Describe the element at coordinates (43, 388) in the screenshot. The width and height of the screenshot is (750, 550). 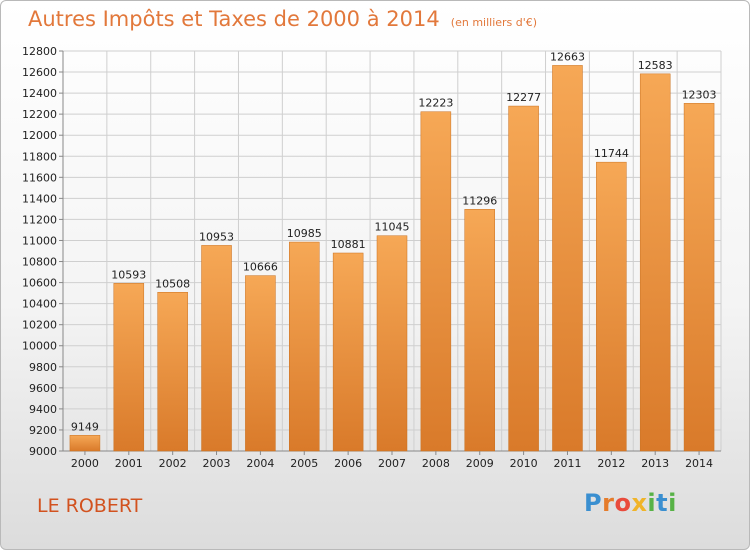
I see `y-tick-label: 9600` at that location.